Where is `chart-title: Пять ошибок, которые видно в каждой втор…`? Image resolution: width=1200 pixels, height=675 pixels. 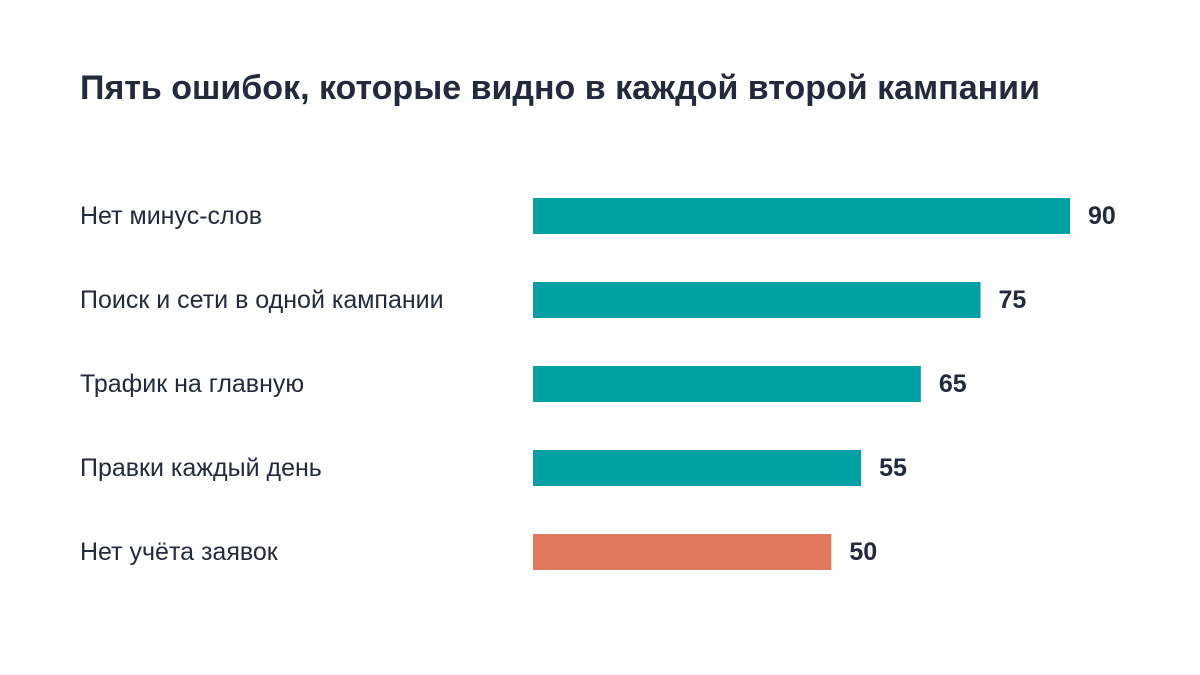
chart-title: Пять ошибок, которые видно в каждой втор… is located at coordinates (560, 88).